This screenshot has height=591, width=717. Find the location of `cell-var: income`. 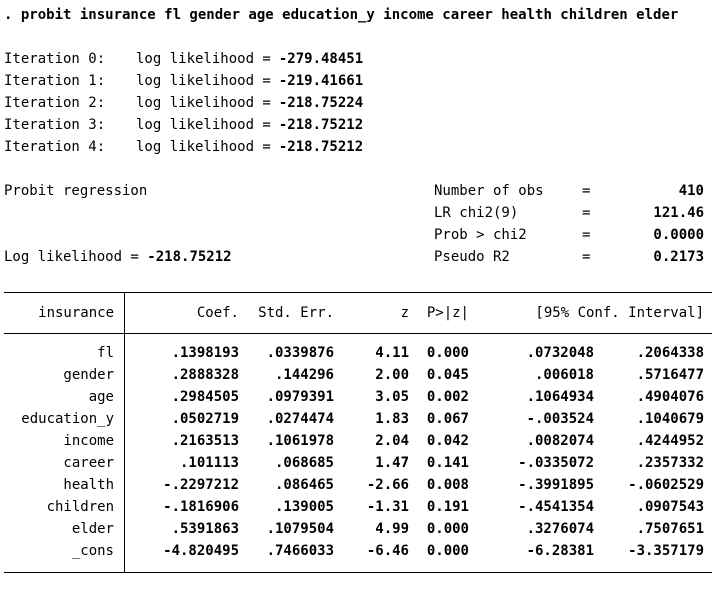

cell-var: income is located at coordinates (88, 441).